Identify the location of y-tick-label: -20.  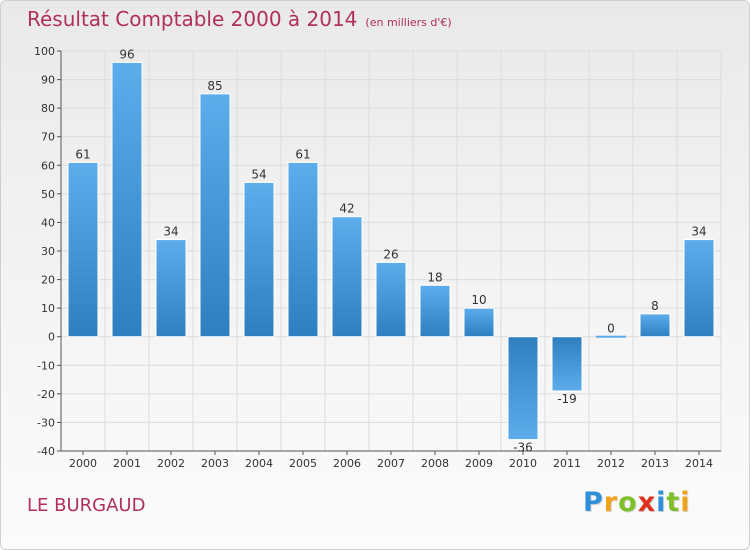
(46, 394).